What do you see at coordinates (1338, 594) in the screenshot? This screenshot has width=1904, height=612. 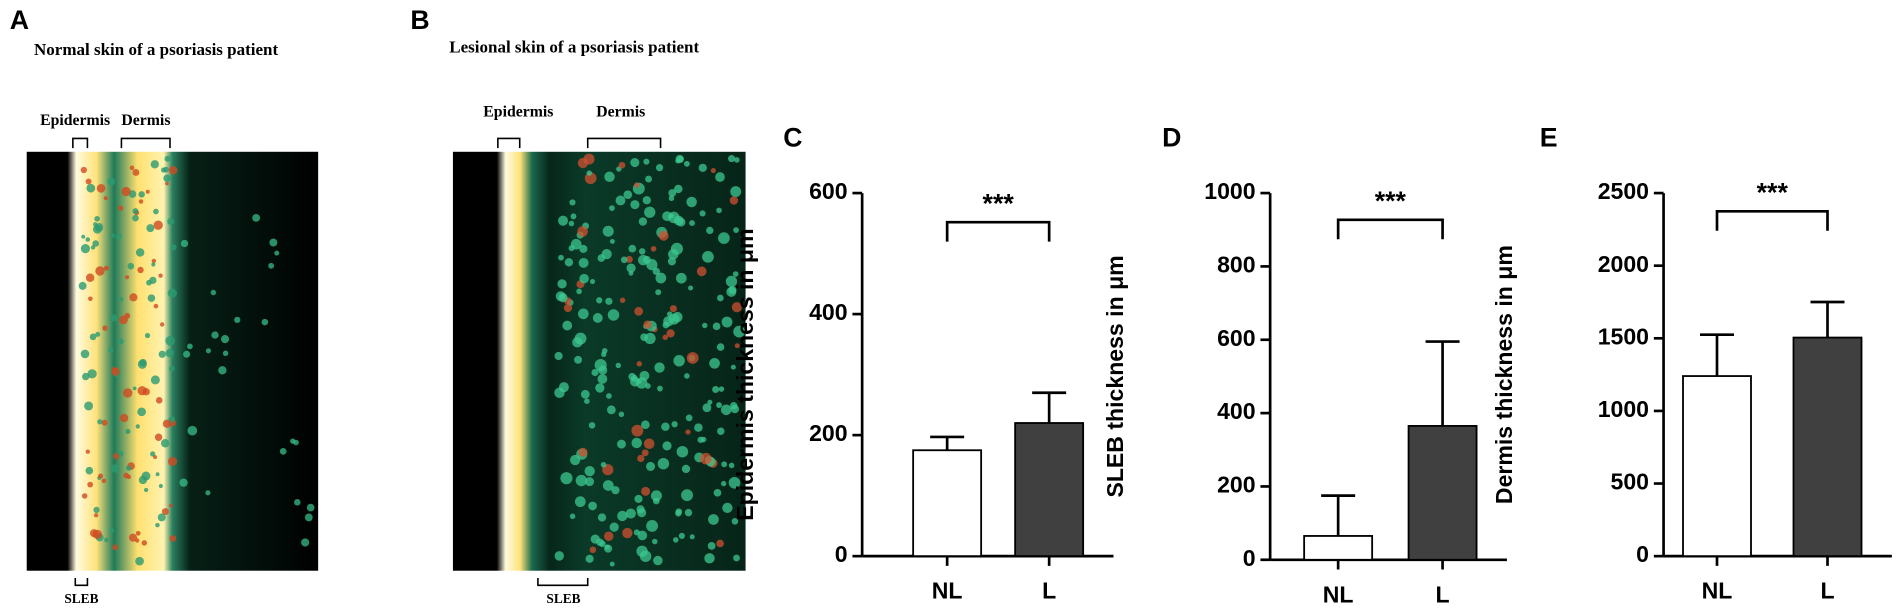 I see `x-tick-label: NL` at bounding box center [1338, 594].